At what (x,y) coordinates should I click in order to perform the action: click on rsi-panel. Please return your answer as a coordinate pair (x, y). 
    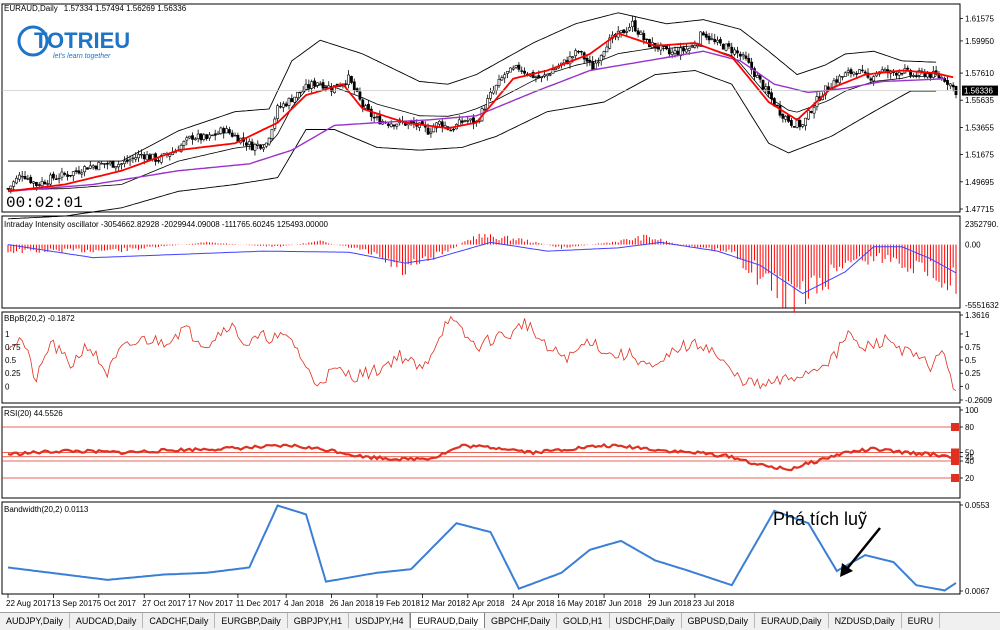
    Looking at the image, I should click on (481, 452).